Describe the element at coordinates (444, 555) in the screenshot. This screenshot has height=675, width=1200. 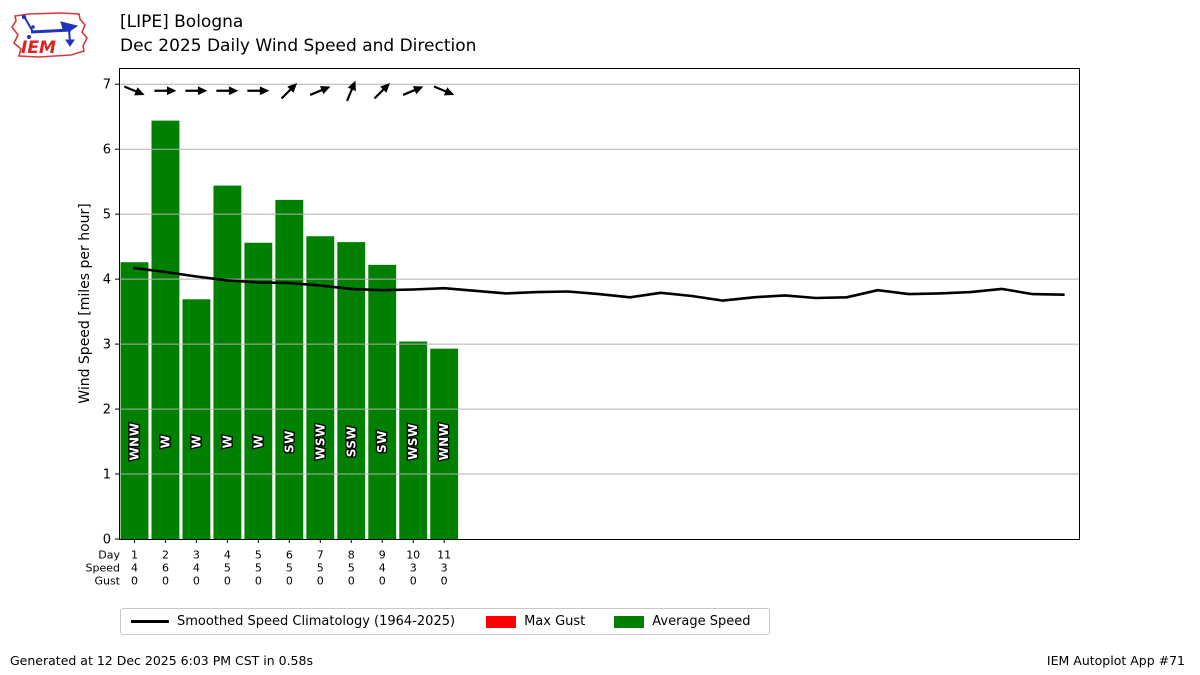
I see `x-day-label: 11` at that location.